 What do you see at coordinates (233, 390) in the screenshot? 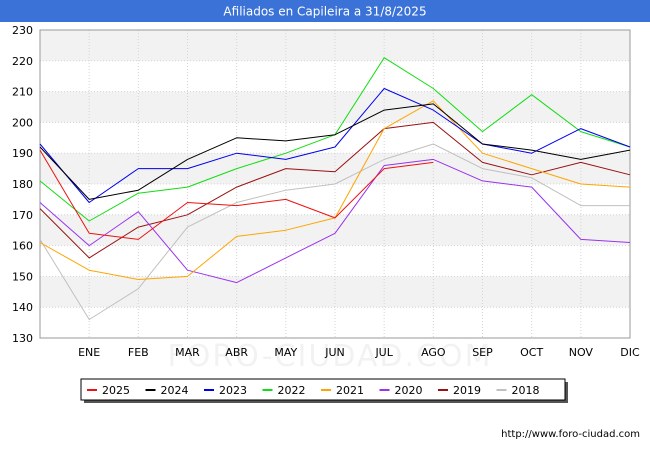
I see `legend-label-2023: 2023` at bounding box center [233, 390].